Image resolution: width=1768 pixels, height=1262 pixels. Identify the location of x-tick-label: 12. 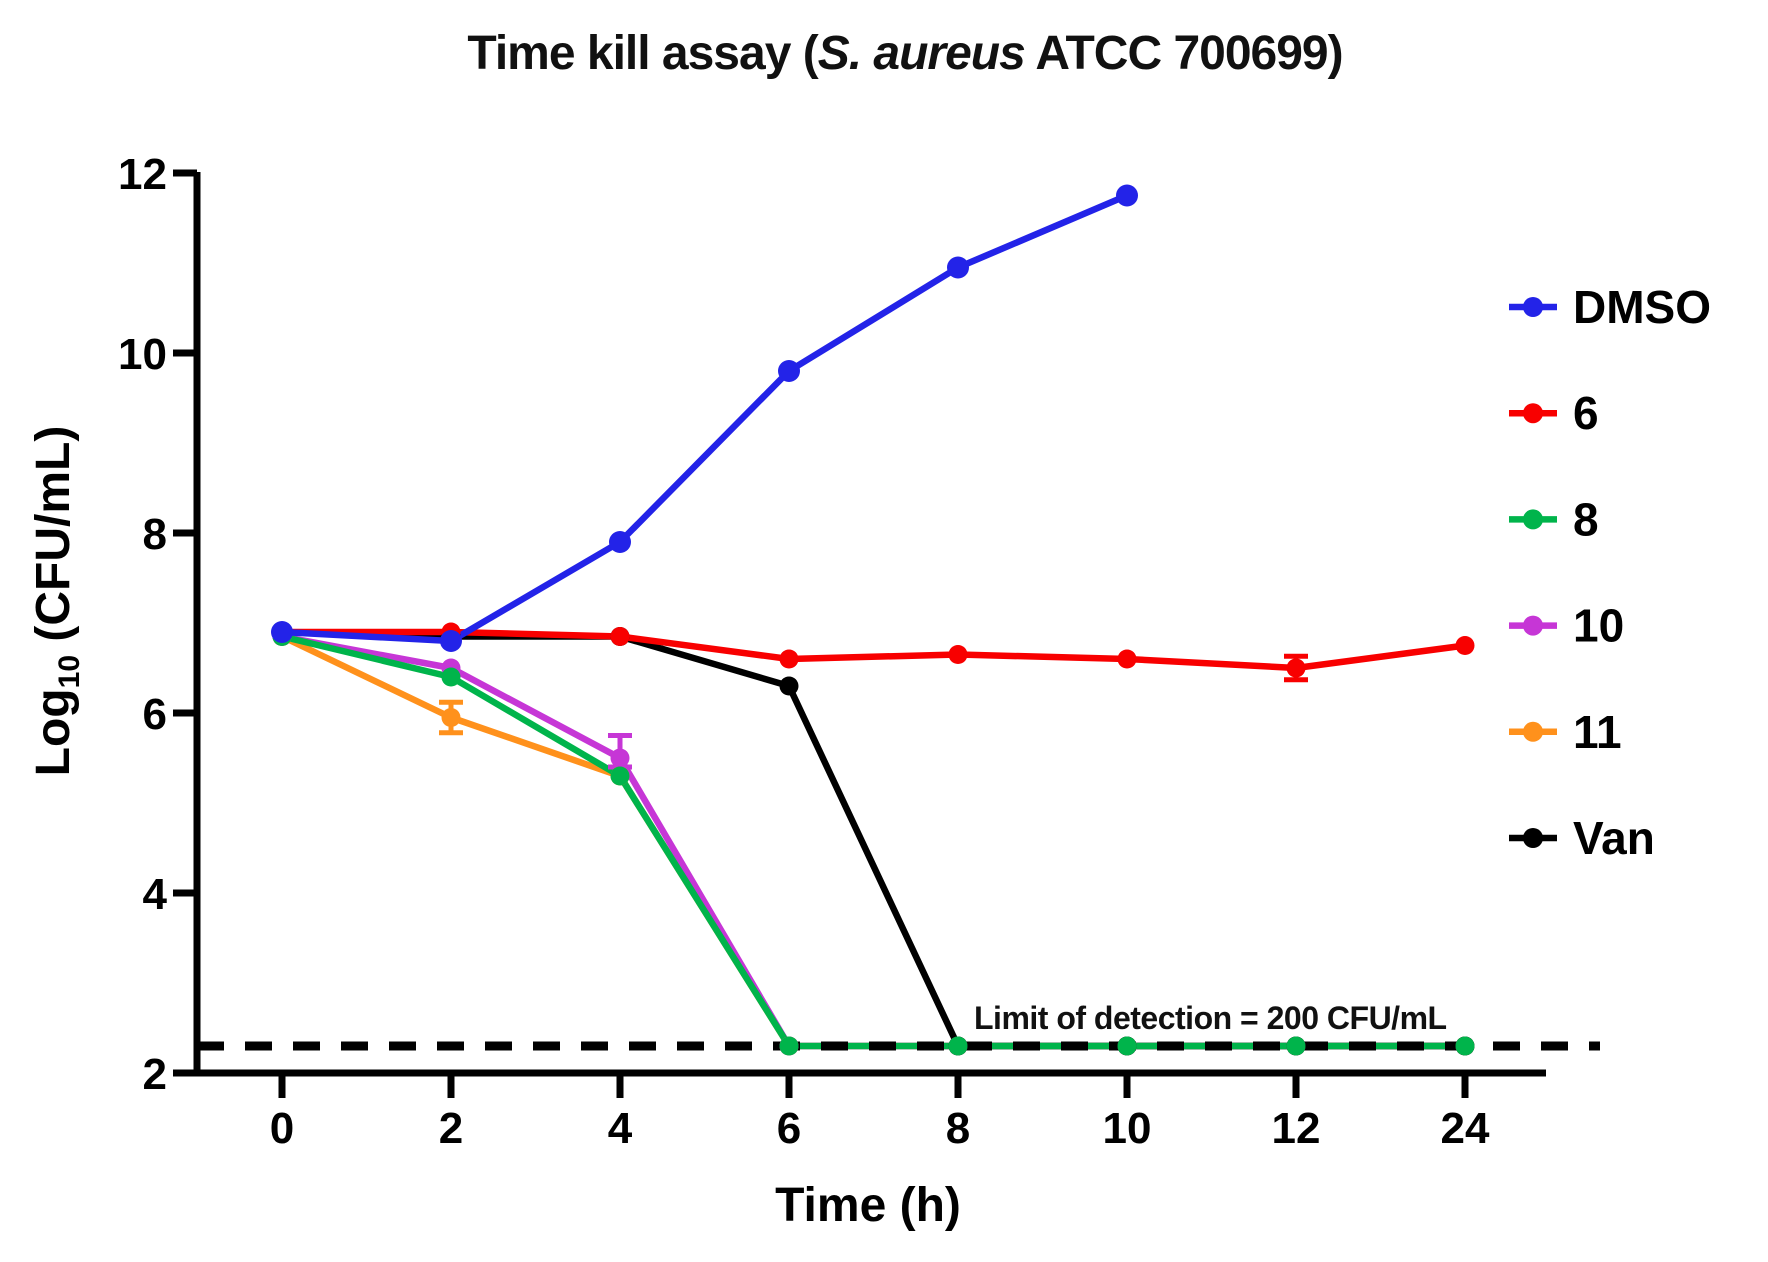
(1296, 1128).